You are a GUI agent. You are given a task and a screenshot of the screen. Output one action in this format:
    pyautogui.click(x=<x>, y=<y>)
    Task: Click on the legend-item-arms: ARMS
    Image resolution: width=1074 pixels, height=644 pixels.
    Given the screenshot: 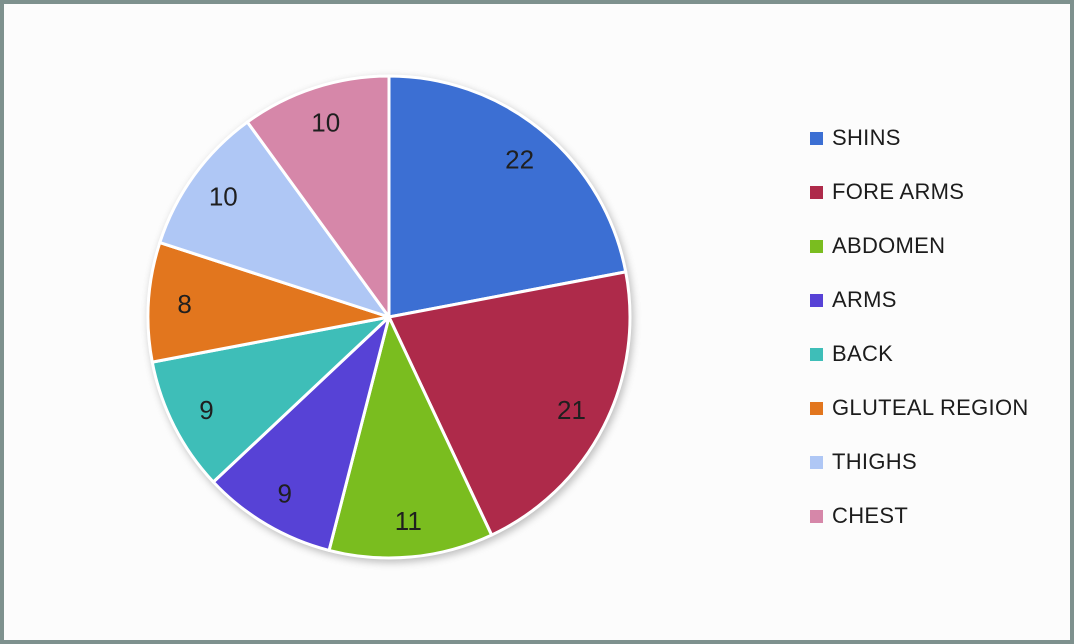 What is the action you would take?
    pyautogui.click(x=919, y=300)
    